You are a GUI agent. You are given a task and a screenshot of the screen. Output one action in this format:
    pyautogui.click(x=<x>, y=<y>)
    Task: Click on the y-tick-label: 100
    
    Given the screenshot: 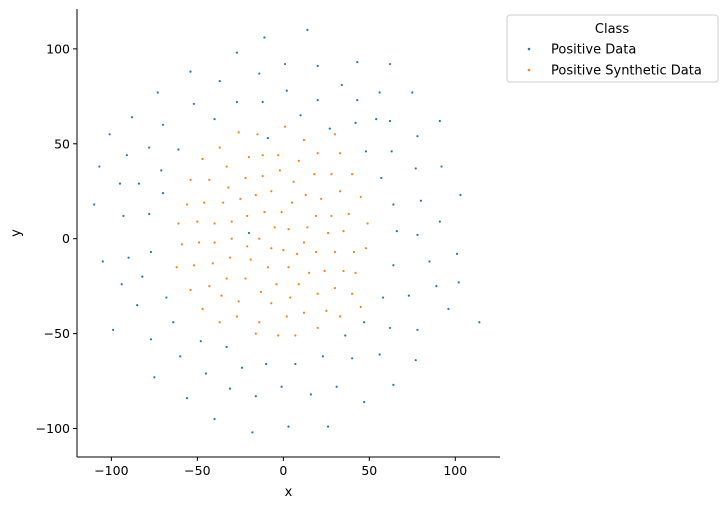 What is the action you would take?
    pyautogui.click(x=58, y=48)
    